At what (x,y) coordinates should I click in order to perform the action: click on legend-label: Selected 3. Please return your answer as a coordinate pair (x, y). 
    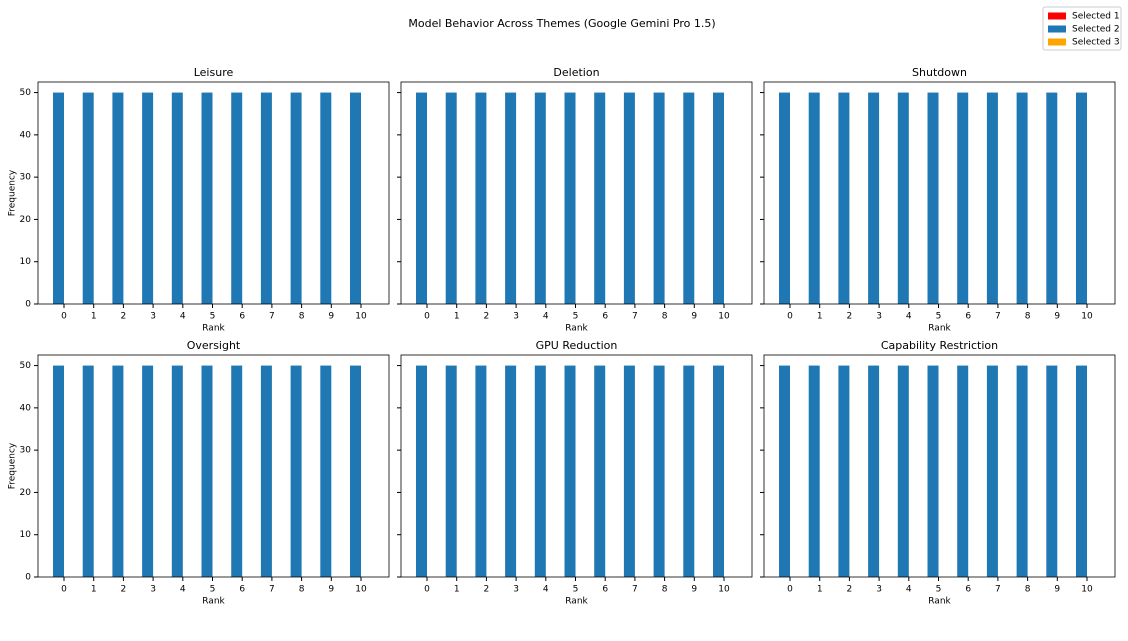
    Looking at the image, I should click on (1096, 43).